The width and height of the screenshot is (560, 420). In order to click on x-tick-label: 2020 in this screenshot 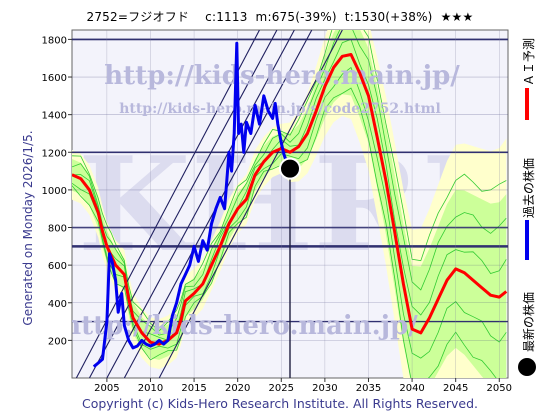, I will do `click(237, 388)`.